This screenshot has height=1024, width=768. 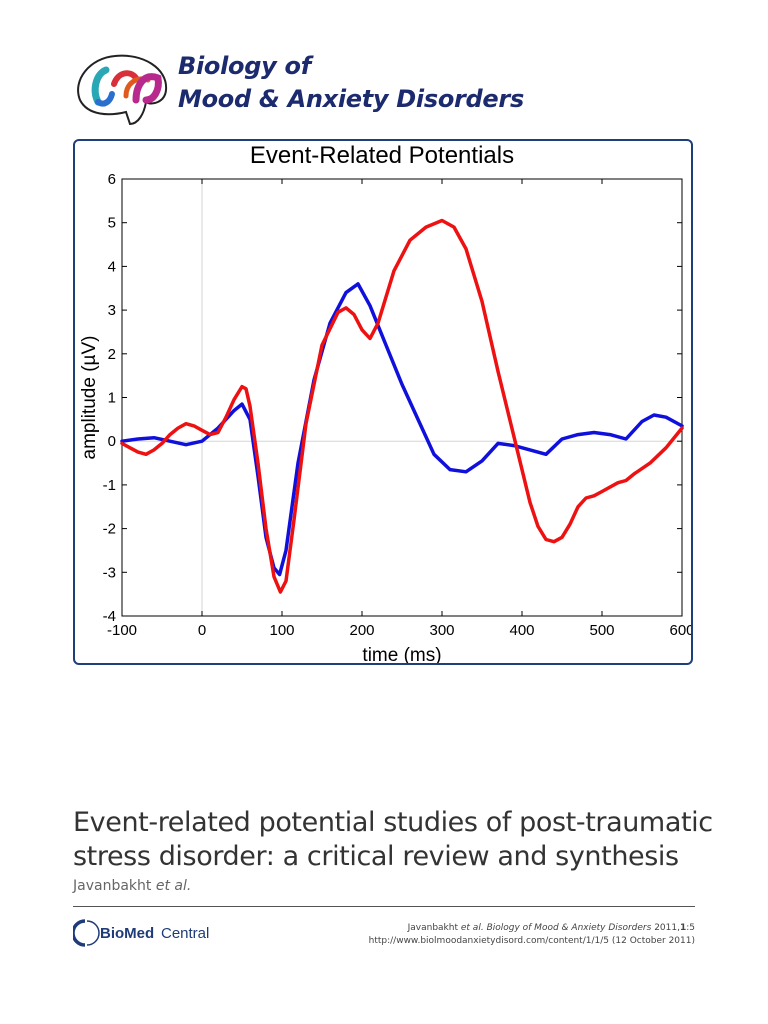 I want to click on y-tick-label: 3, so click(x=112, y=310).